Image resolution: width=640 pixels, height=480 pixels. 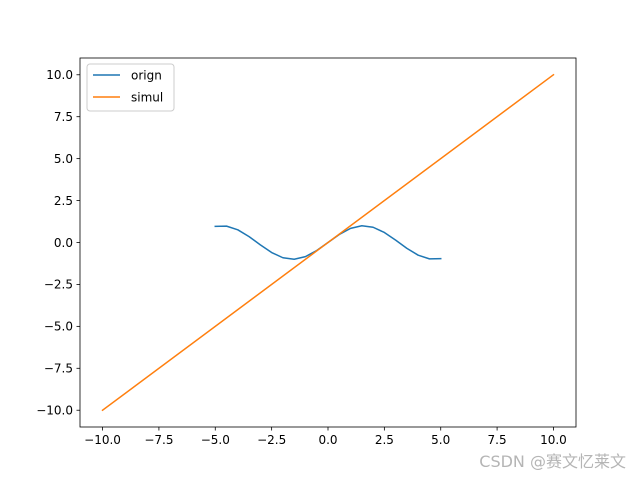 What do you see at coordinates (327, 440) in the screenshot?
I see `x-tick-label: 0.0` at bounding box center [327, 440].